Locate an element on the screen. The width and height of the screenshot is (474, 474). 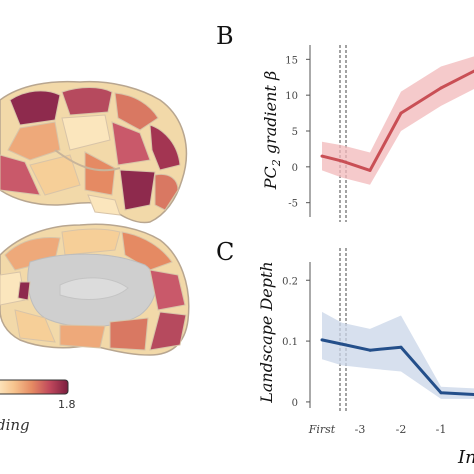
panel-b-y-label: PC2 gradient β is located at coordinates (272, 130).